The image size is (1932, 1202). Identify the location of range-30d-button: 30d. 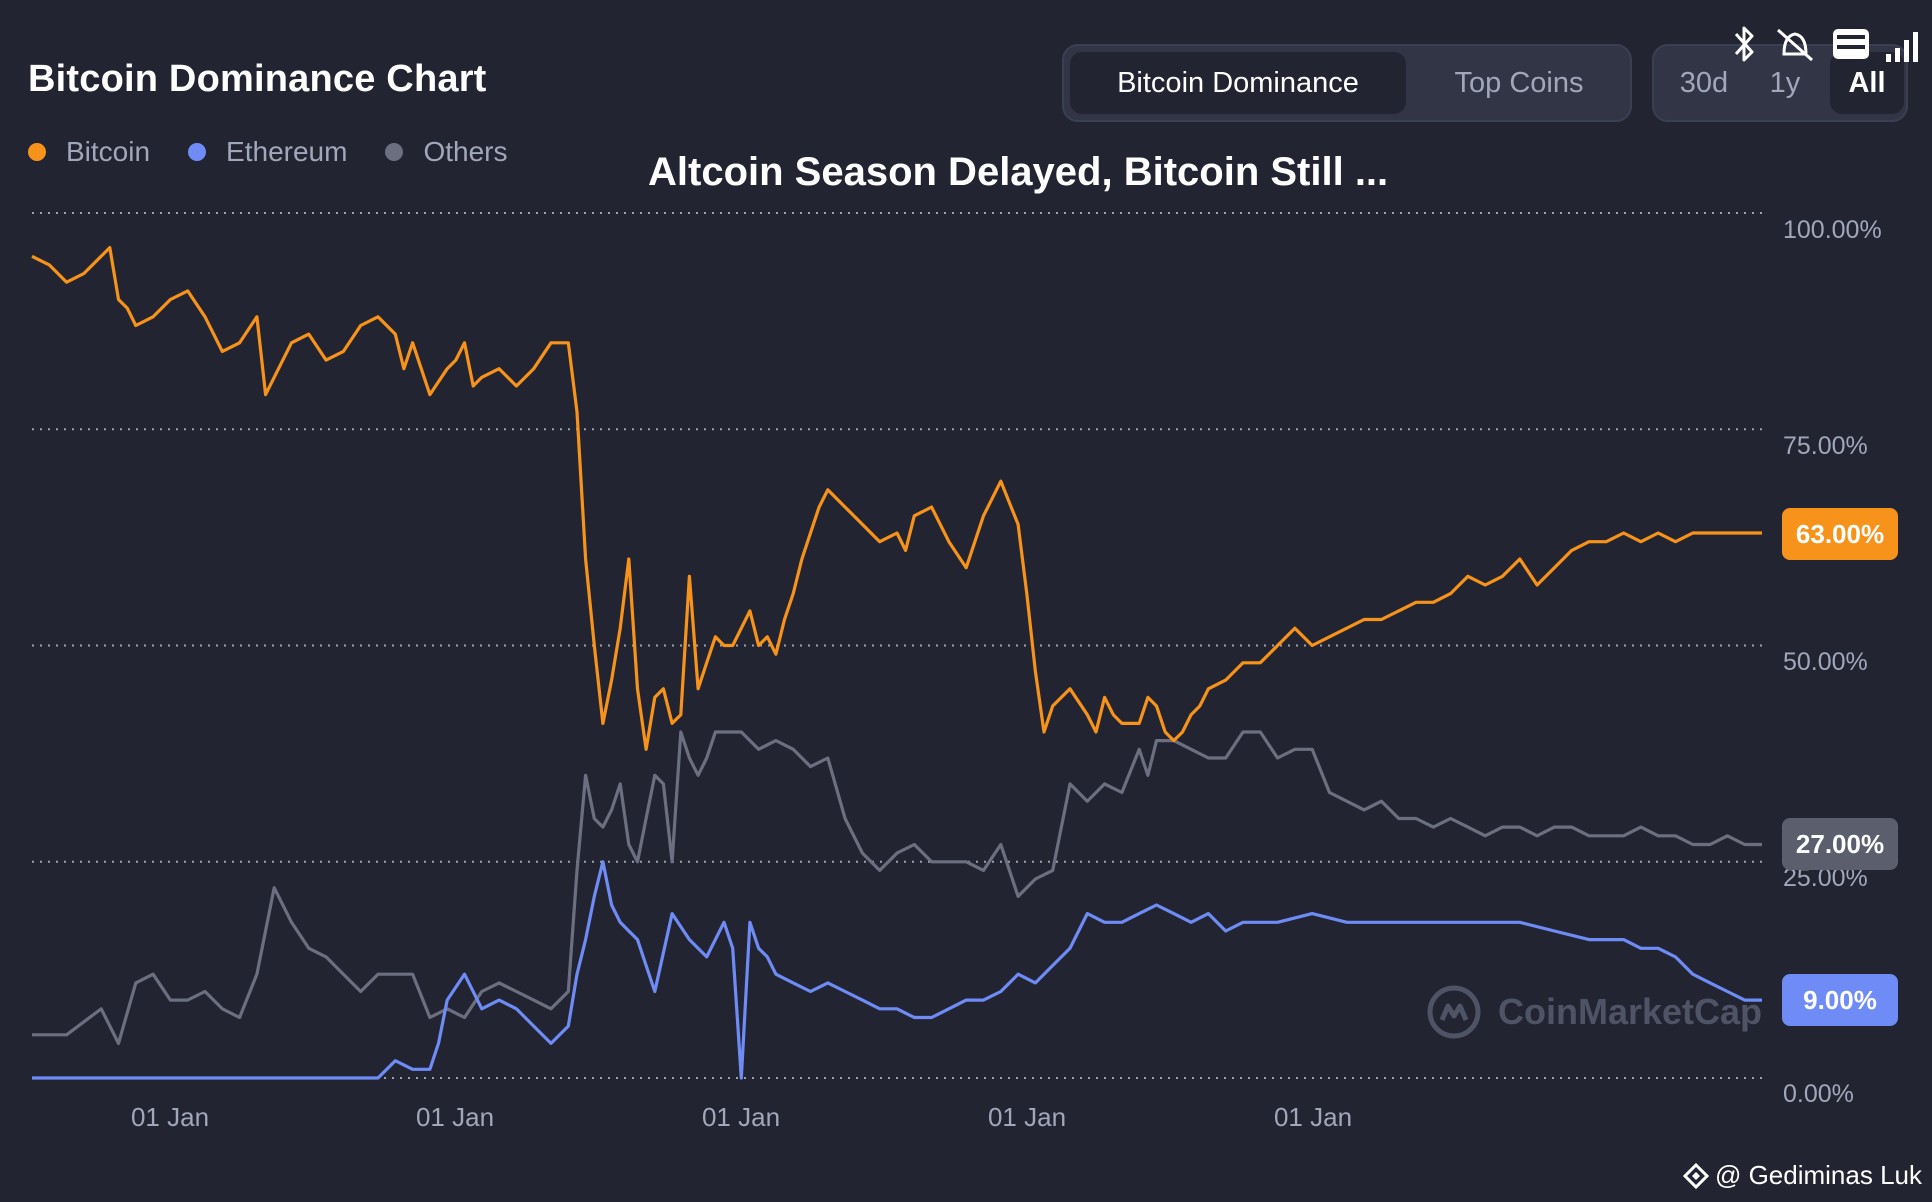
(1704, 82).